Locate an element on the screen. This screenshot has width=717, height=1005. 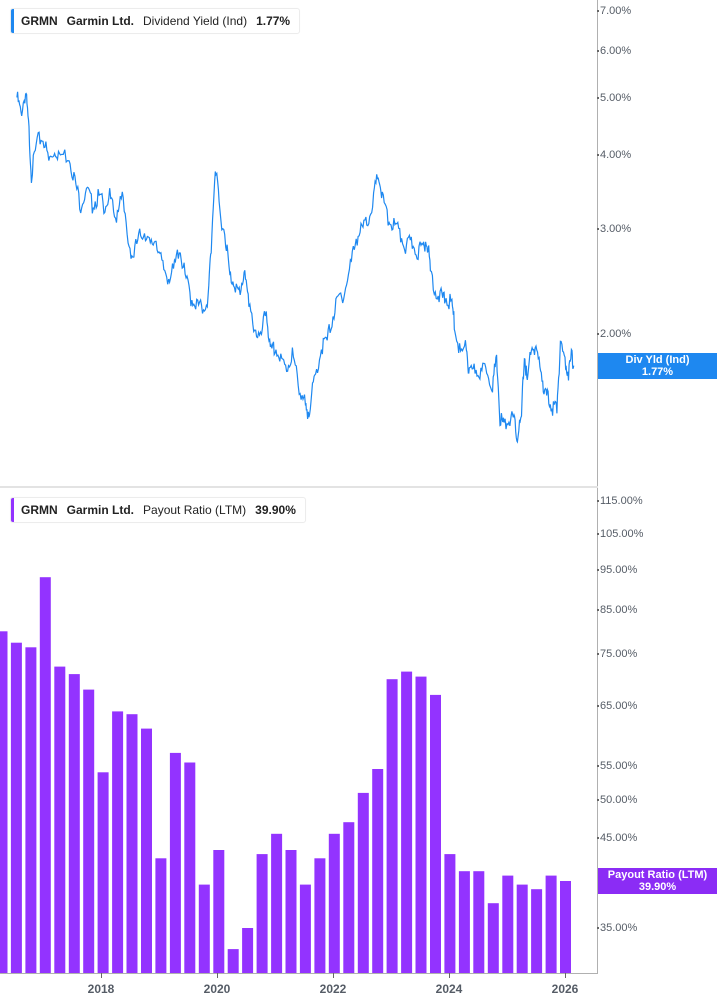
payout-tick-label: 105.00% is located at coordinates (620, 534).